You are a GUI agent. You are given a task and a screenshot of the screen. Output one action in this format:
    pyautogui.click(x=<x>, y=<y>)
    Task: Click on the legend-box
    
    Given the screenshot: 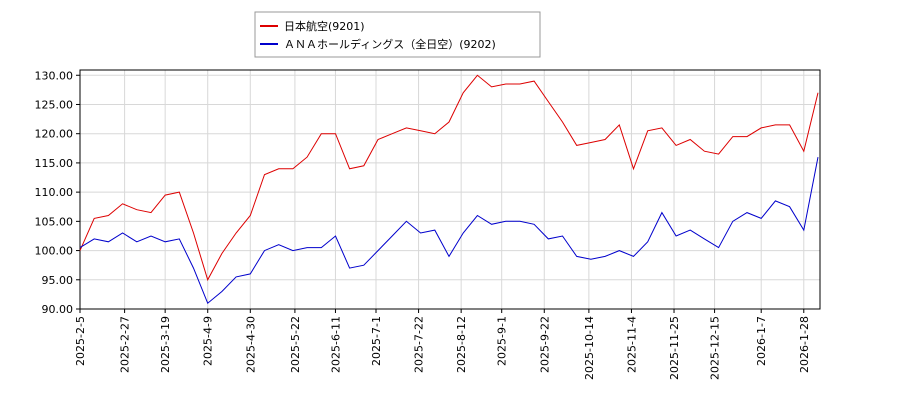 What is the action you would take?
    pyautogui.click(x=397, y=34)
    